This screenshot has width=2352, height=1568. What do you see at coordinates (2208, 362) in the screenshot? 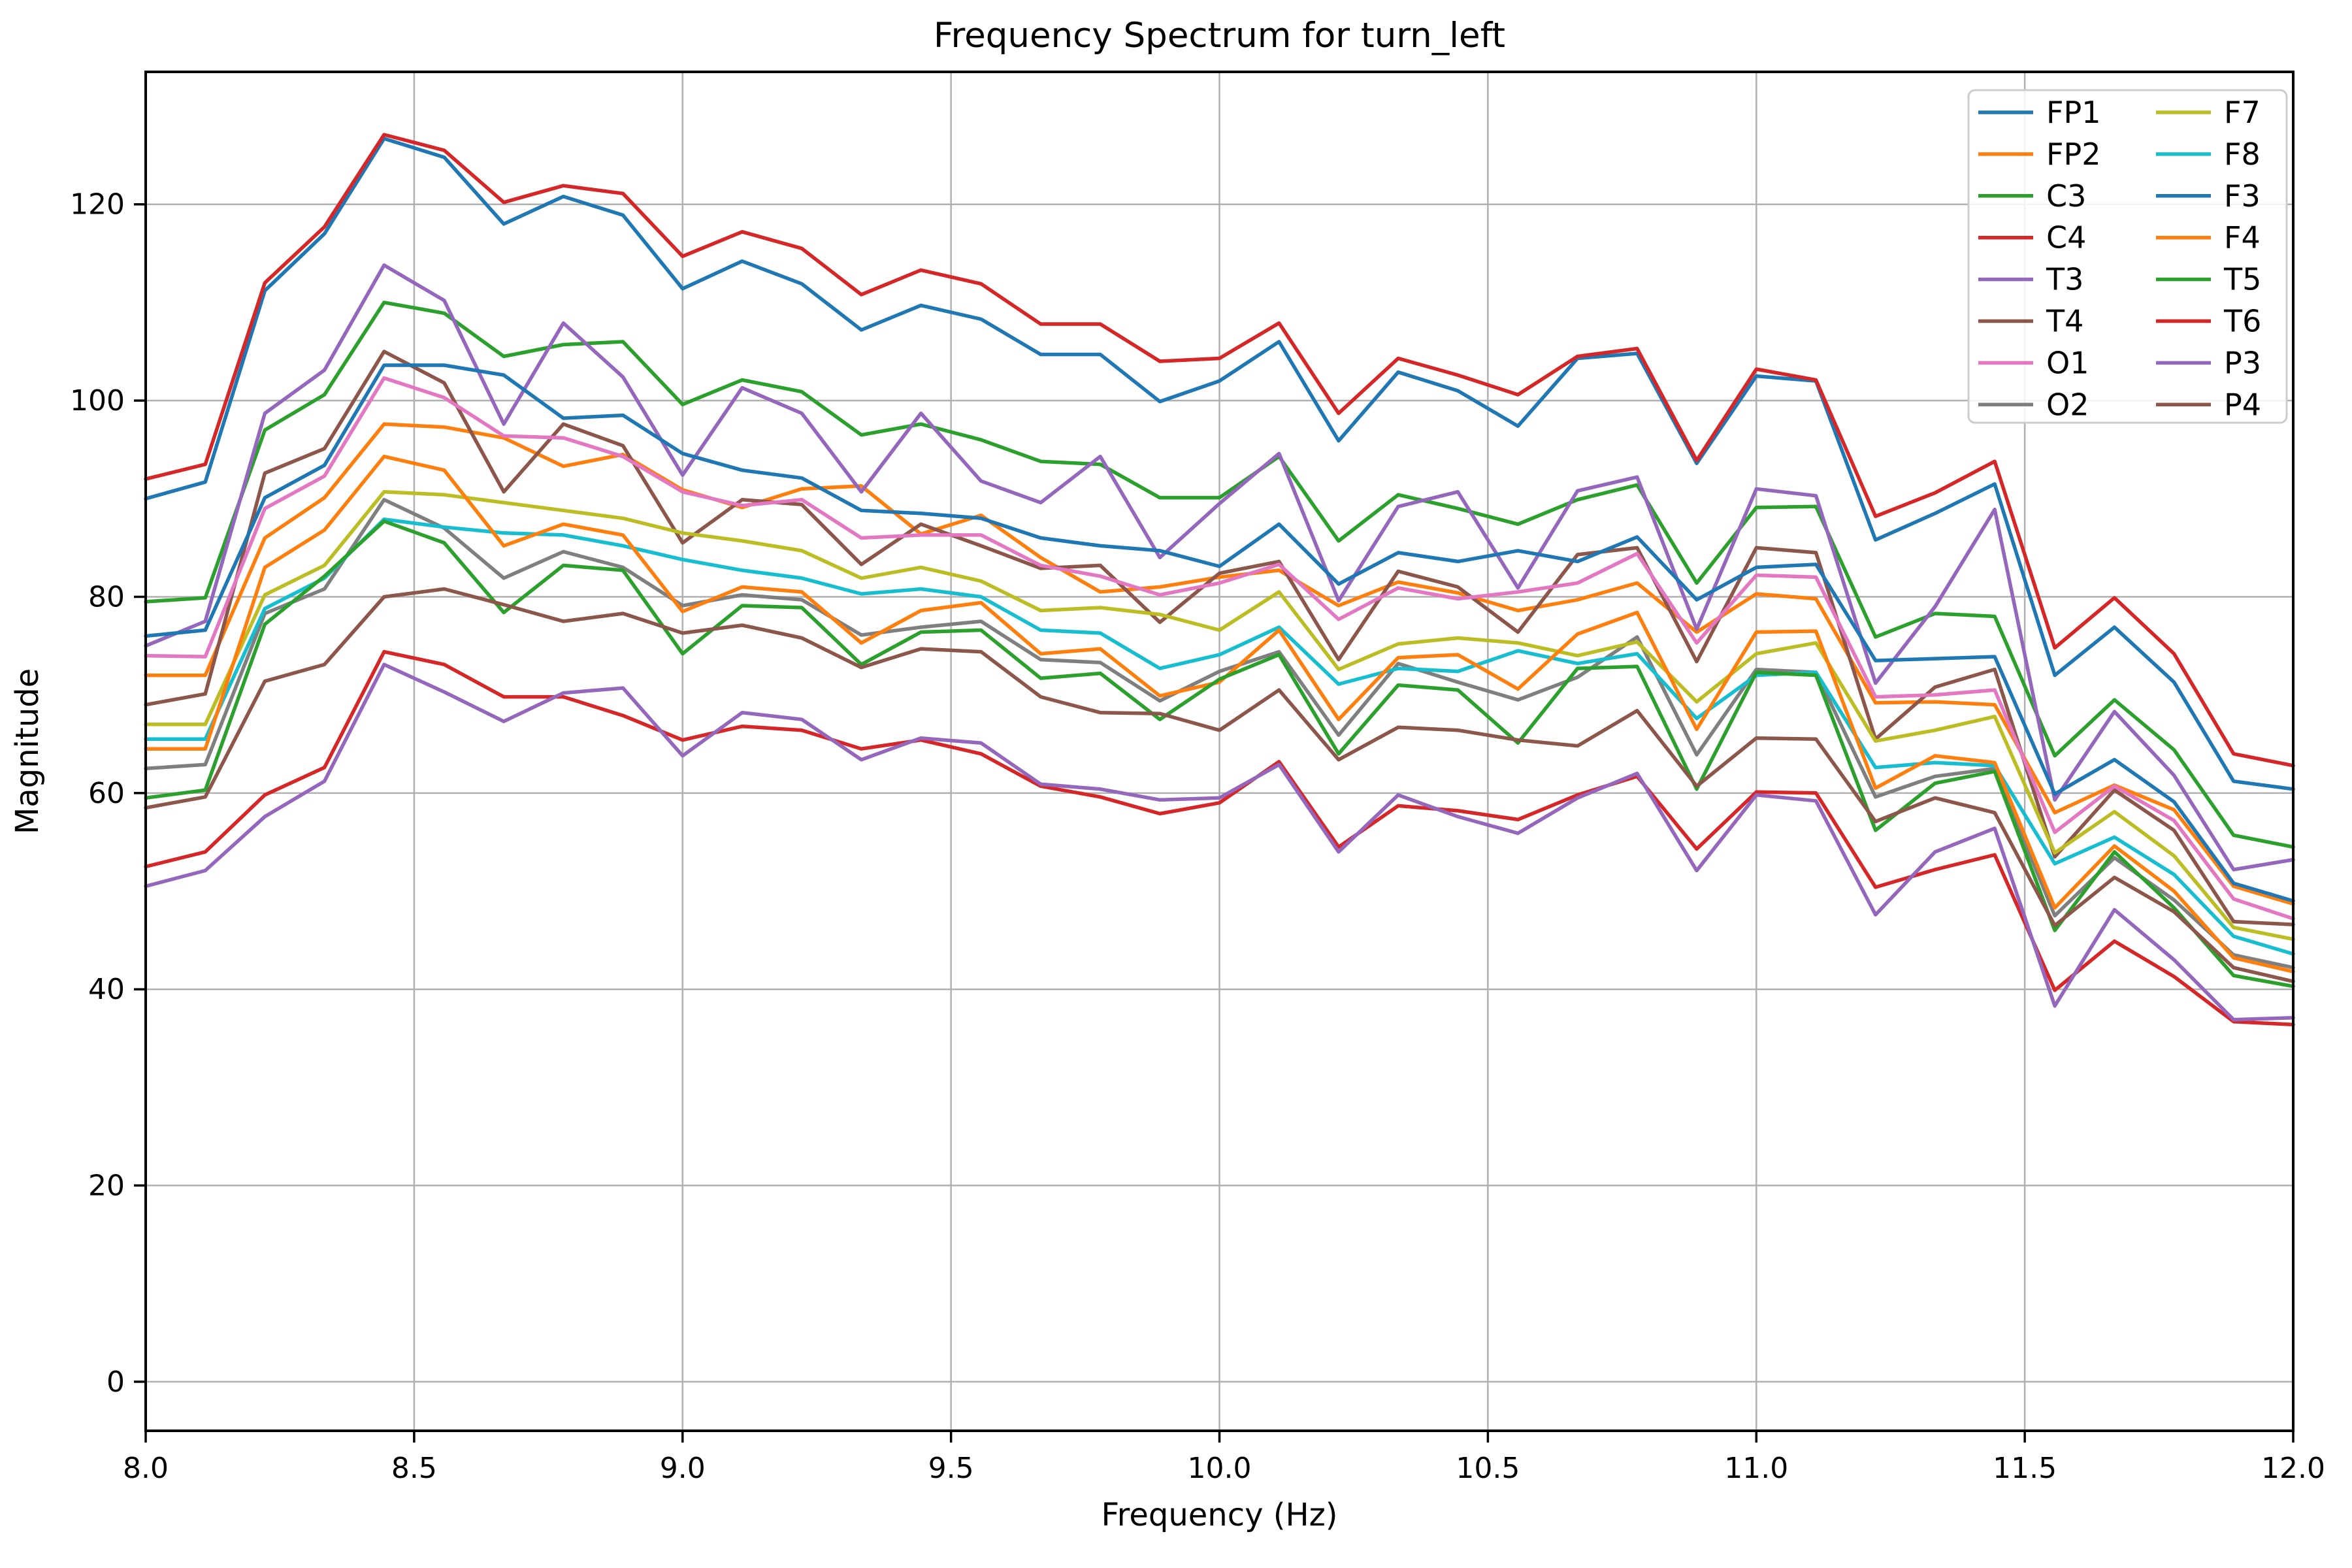
I see `legend-entry-P3: P3` at bounding box center [2208, 362].